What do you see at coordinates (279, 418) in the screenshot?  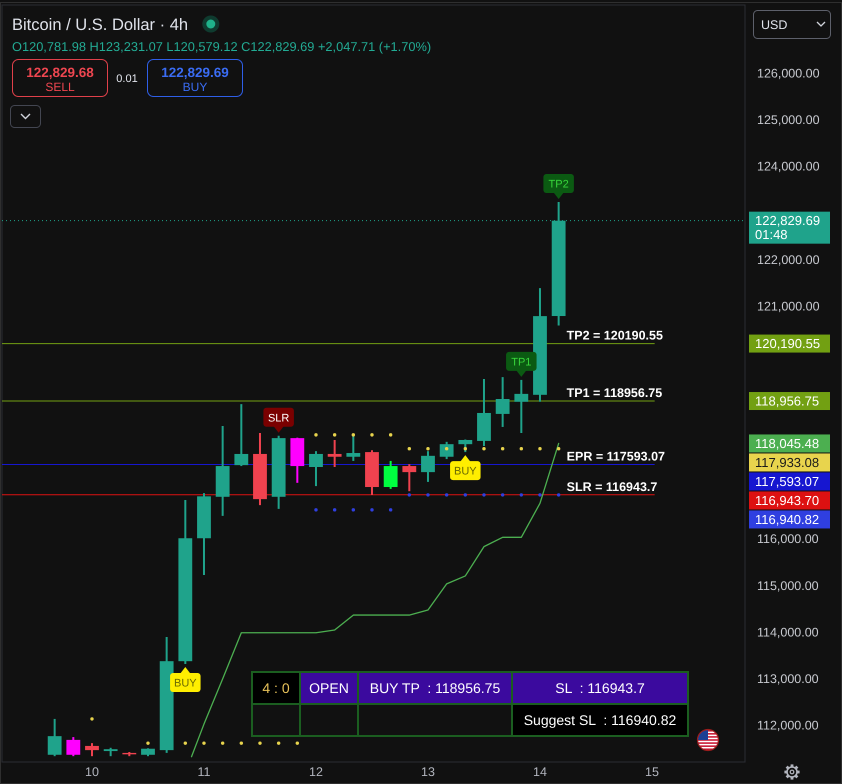 I see `annotation: SLR` at bounding box center [279, 418].